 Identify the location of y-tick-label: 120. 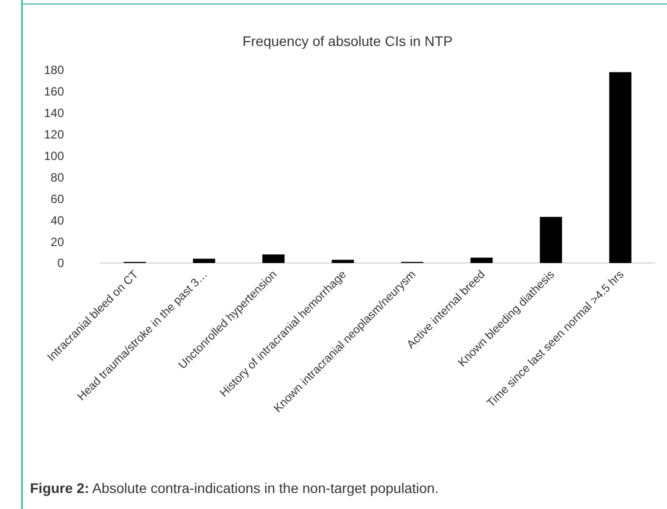
(54, 135).